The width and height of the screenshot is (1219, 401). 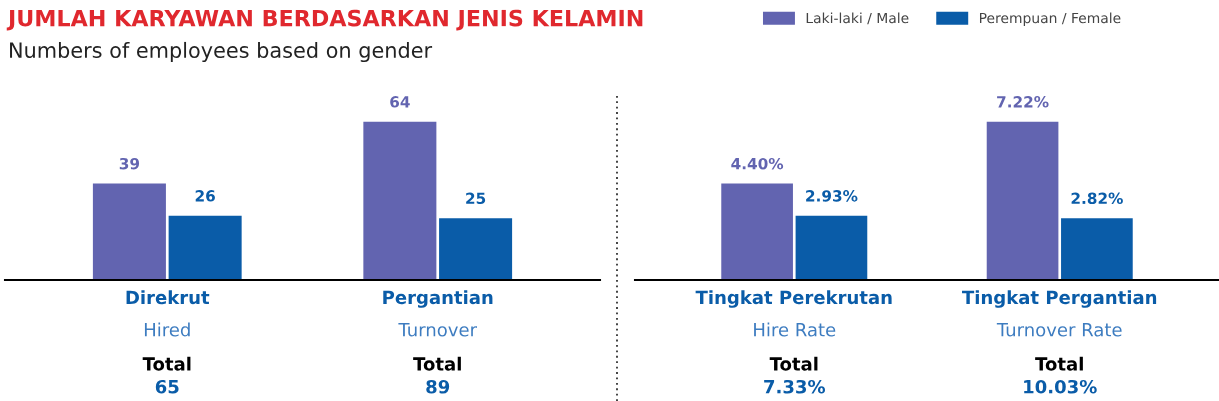 What do you see at coordinates (221, 52) in the screenshot?
I see `chart-subtitle: Numbers of employees based on gender` at bounding box center [221, 52].